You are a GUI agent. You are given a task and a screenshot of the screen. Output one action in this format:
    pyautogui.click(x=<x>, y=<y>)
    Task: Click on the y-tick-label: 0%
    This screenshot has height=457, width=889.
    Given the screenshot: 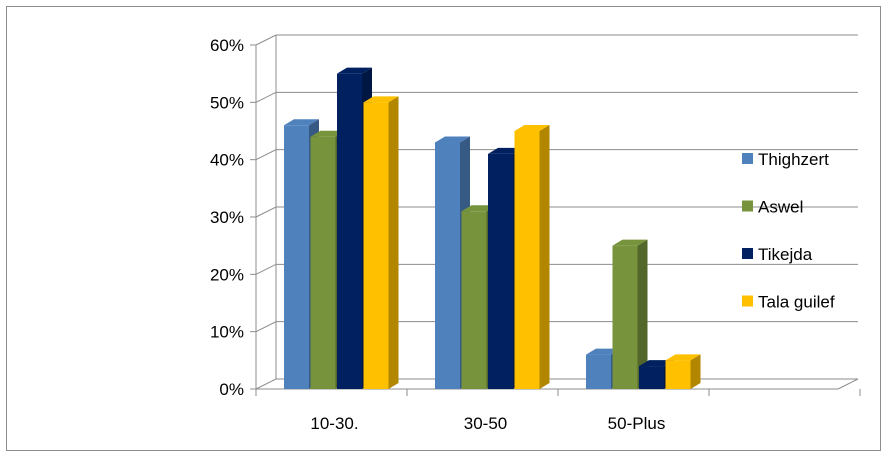 What is the action you would take?
    pyautogui.click(x=231, y=389)
    